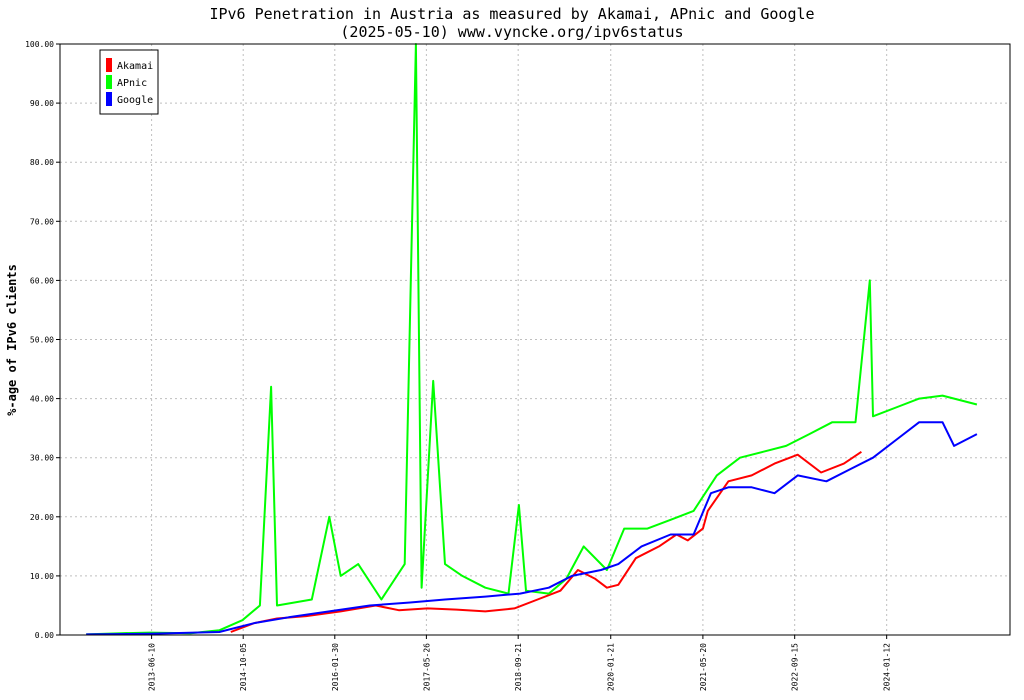  What do you see at coordinates (12, 340) in the screenshot?
I see `y-axis-label: %-age of IPv6 clients` at bounding box center [12, 340].